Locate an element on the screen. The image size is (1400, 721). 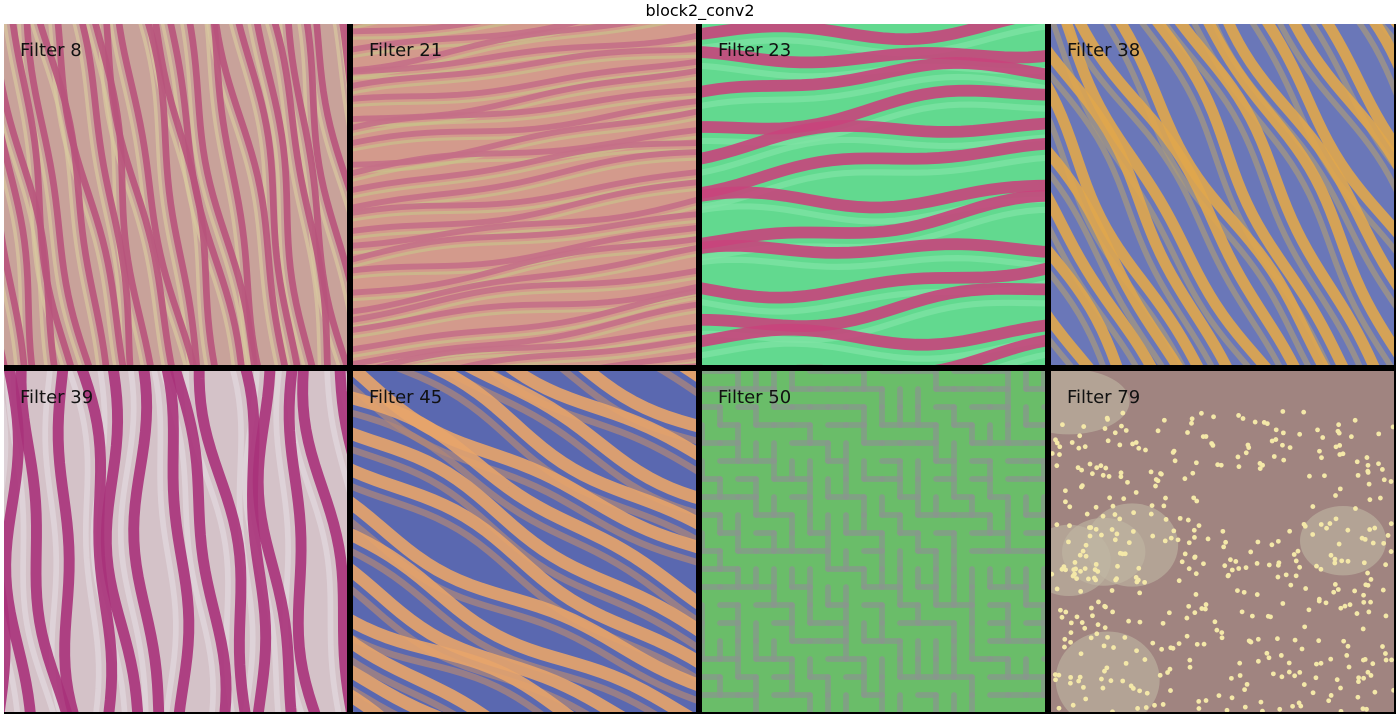
filter-label: Filter 38 is located at coordinates (1104, 50).